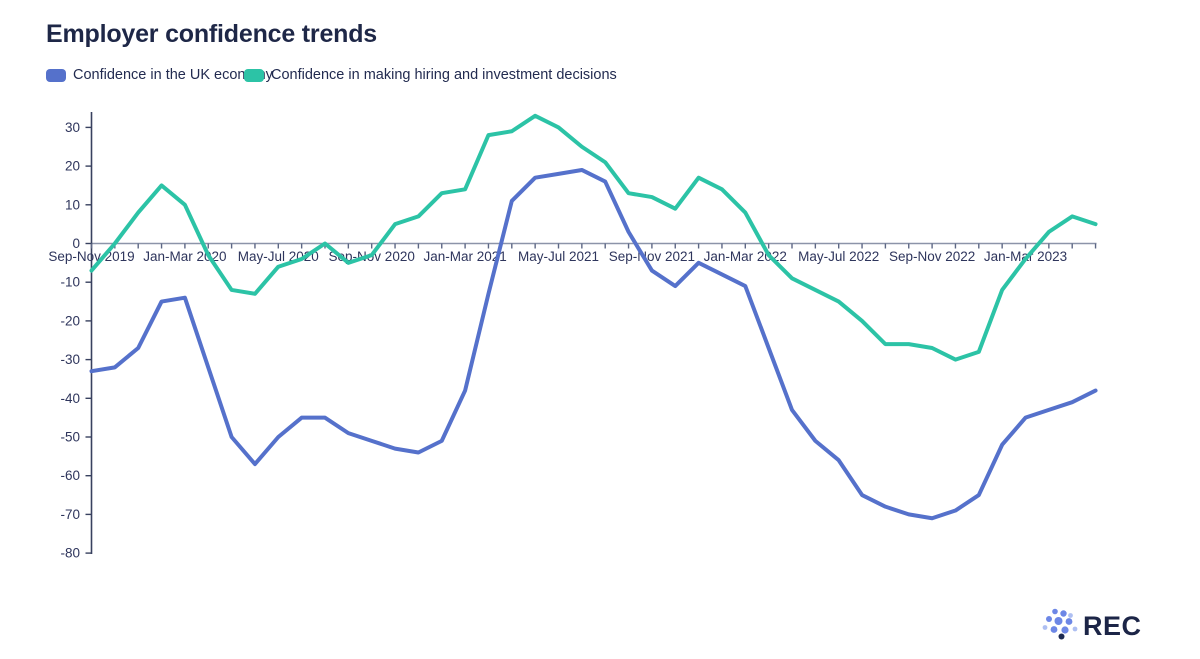 Image resolution: width=1200 pixels, height=659 pixels. I want to click on x-tick-label: Sep-Nov 2019, so click(91, 256).